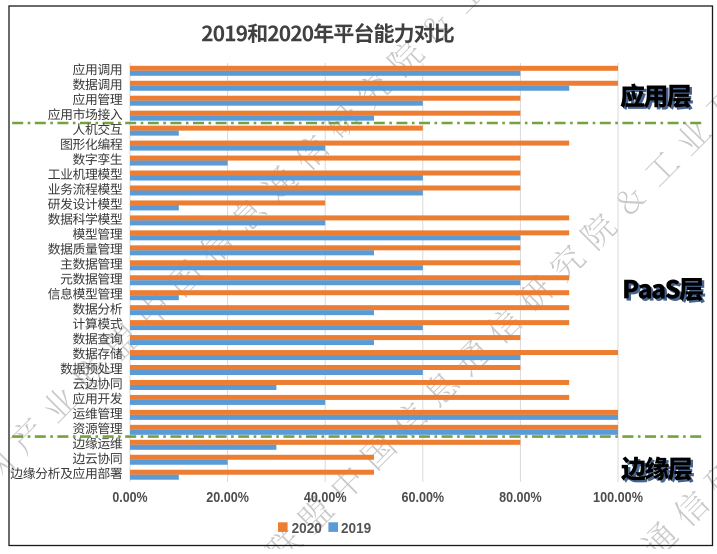 The height and width of the screenshot is (554, 717). Describe the element at coordinates (307, 529) in the screenshot. I see `svg-text: 2020` at that location.